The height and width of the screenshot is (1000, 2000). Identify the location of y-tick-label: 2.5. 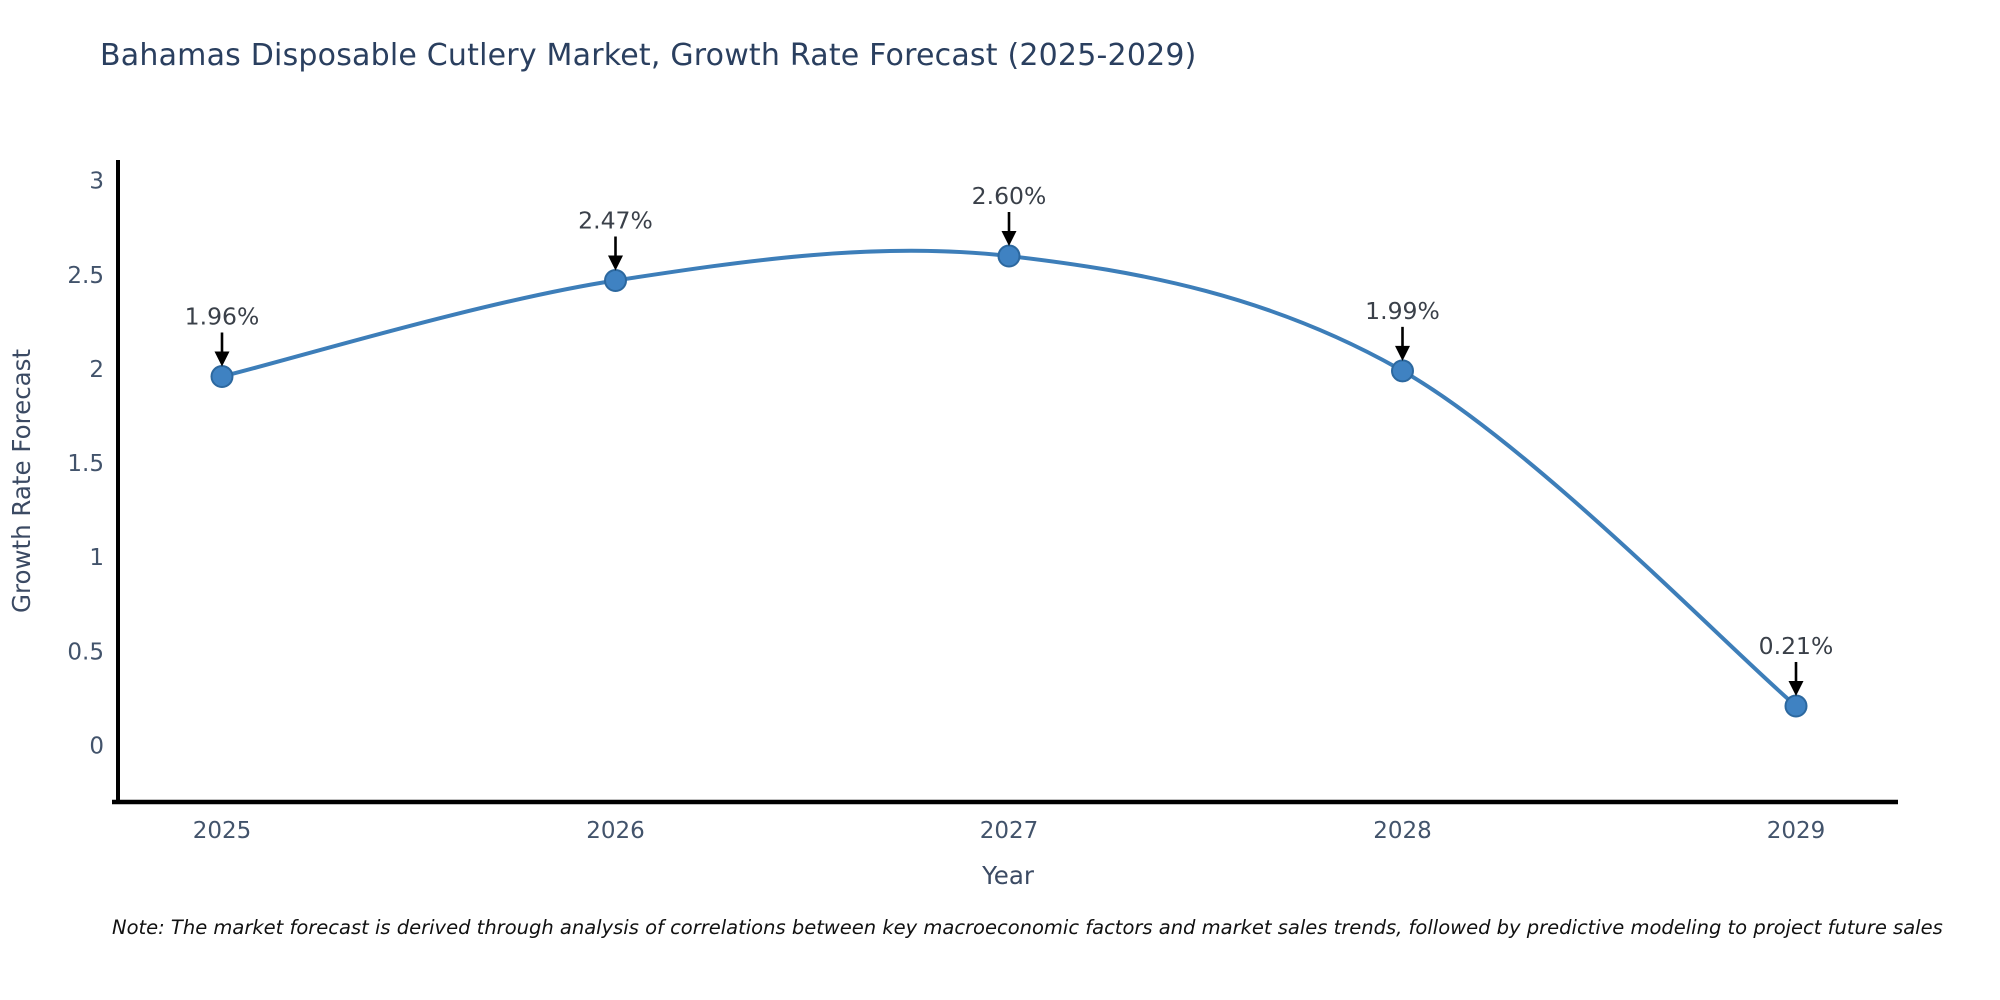
(85, 276).